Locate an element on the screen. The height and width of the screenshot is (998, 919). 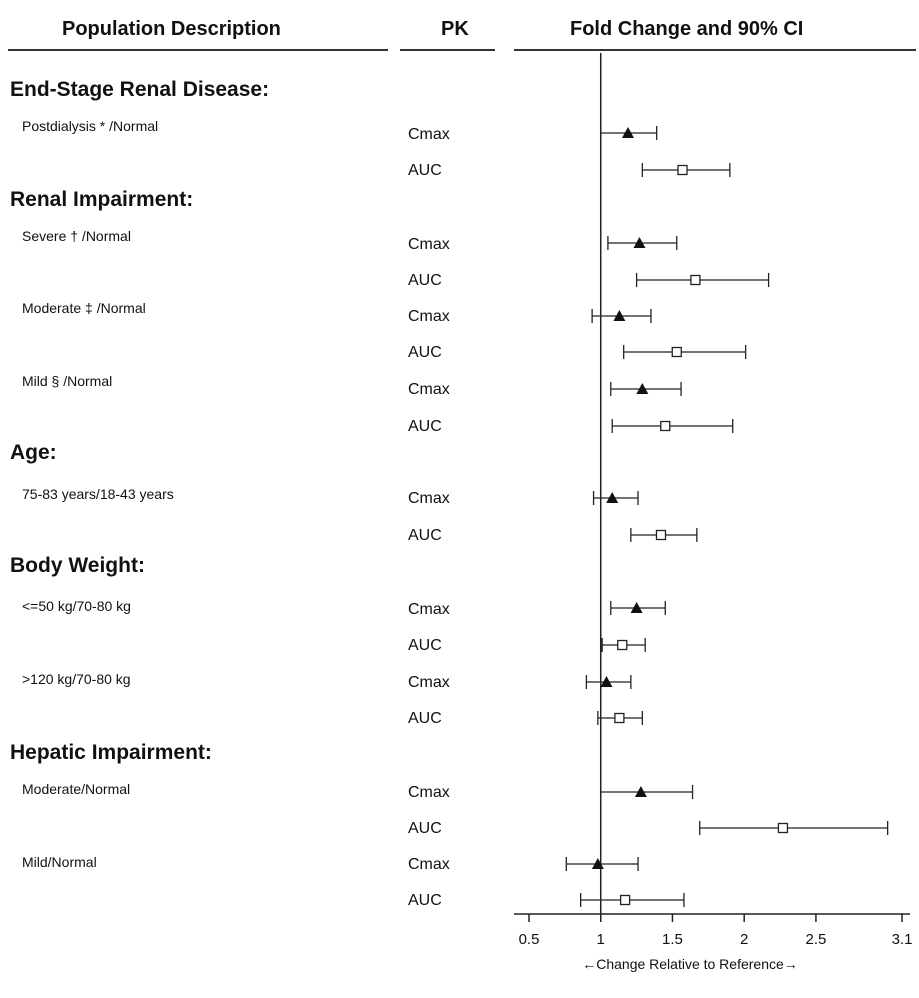
population-label: Mild § /Normal is located at coordinates (67, 381).